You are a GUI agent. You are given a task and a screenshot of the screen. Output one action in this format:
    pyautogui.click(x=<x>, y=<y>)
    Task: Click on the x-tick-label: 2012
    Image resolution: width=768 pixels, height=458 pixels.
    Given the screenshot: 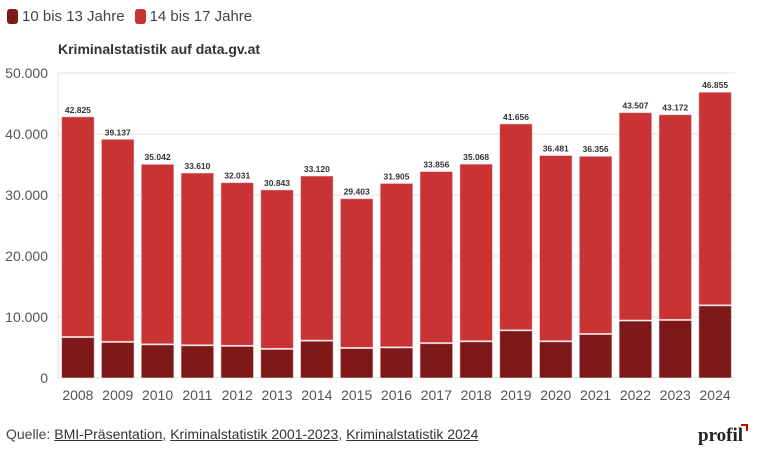 What is the action you would take?
    pyautogui.click(x=237, y=395)
    